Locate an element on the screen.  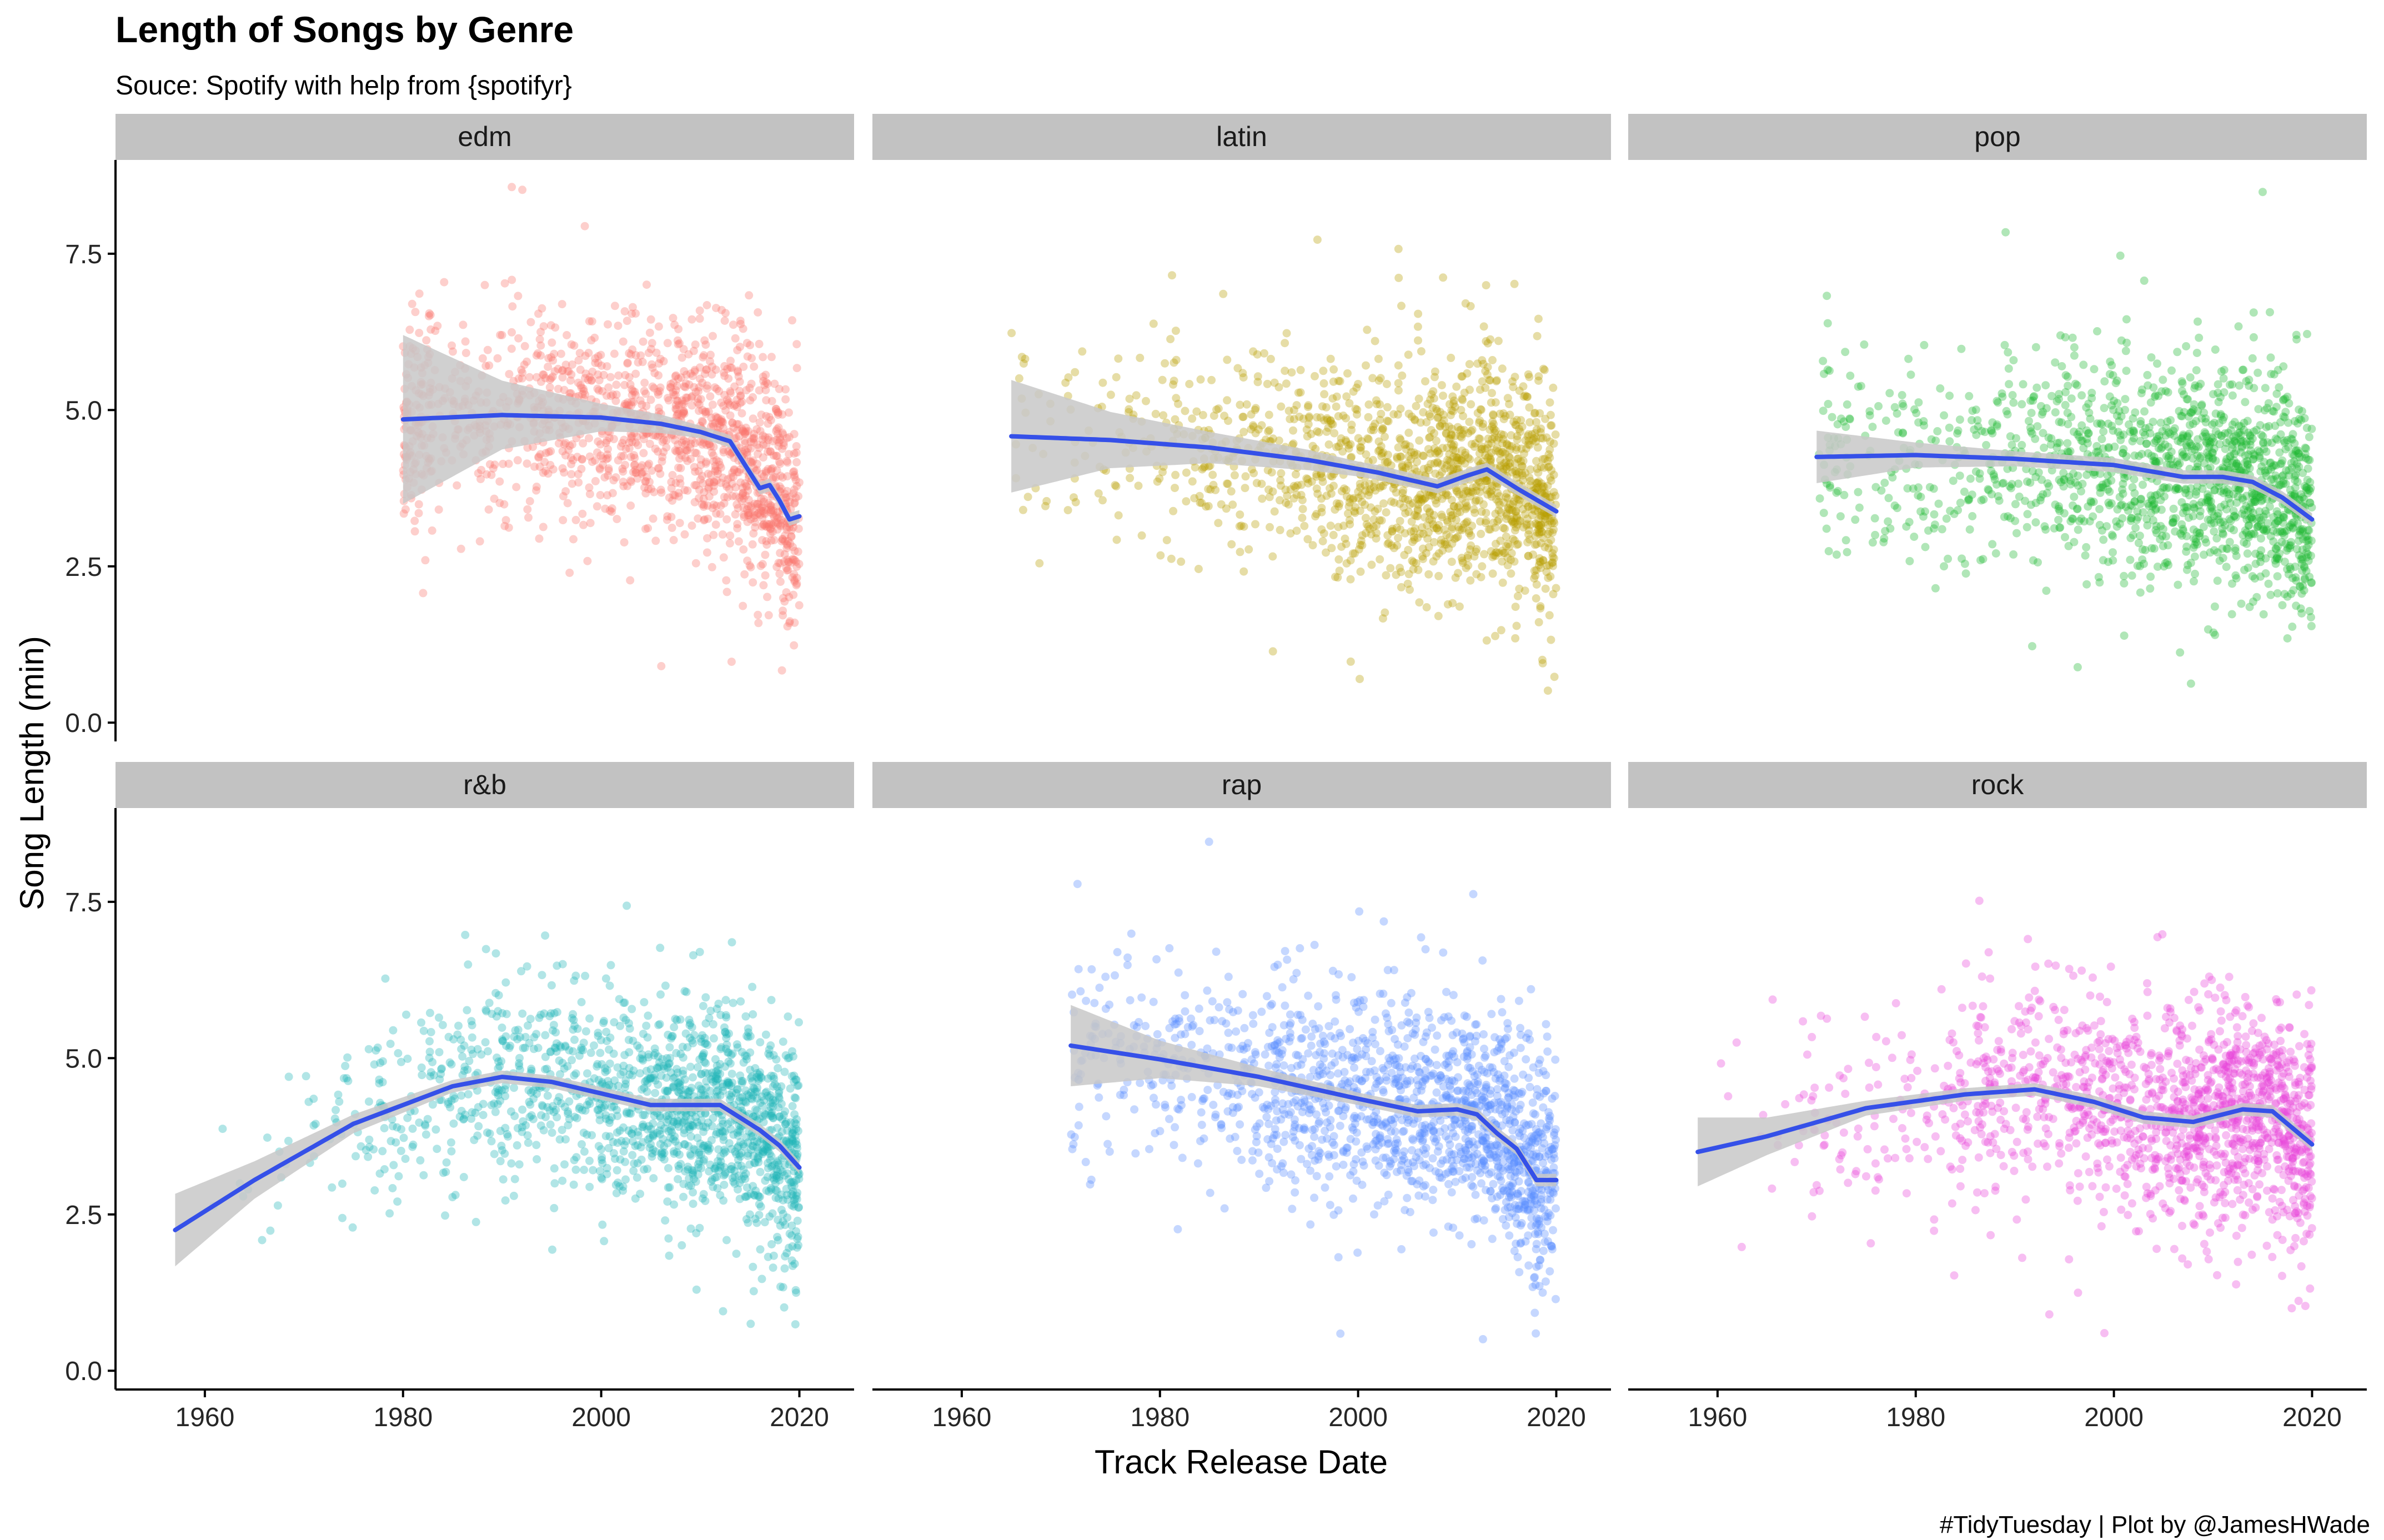
smooth-line is located at coordinates (601, 467).